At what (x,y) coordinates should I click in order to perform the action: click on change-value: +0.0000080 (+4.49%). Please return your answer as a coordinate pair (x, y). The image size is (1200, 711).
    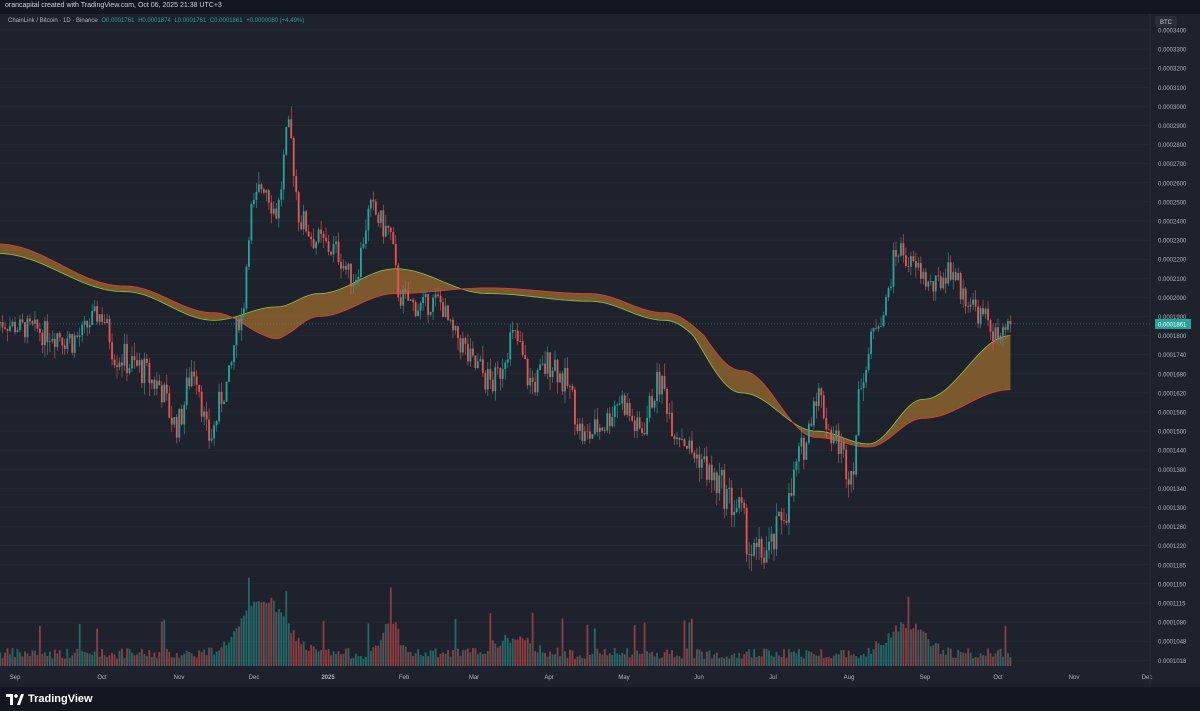
    Looking at the image, I should click on (275, 21).